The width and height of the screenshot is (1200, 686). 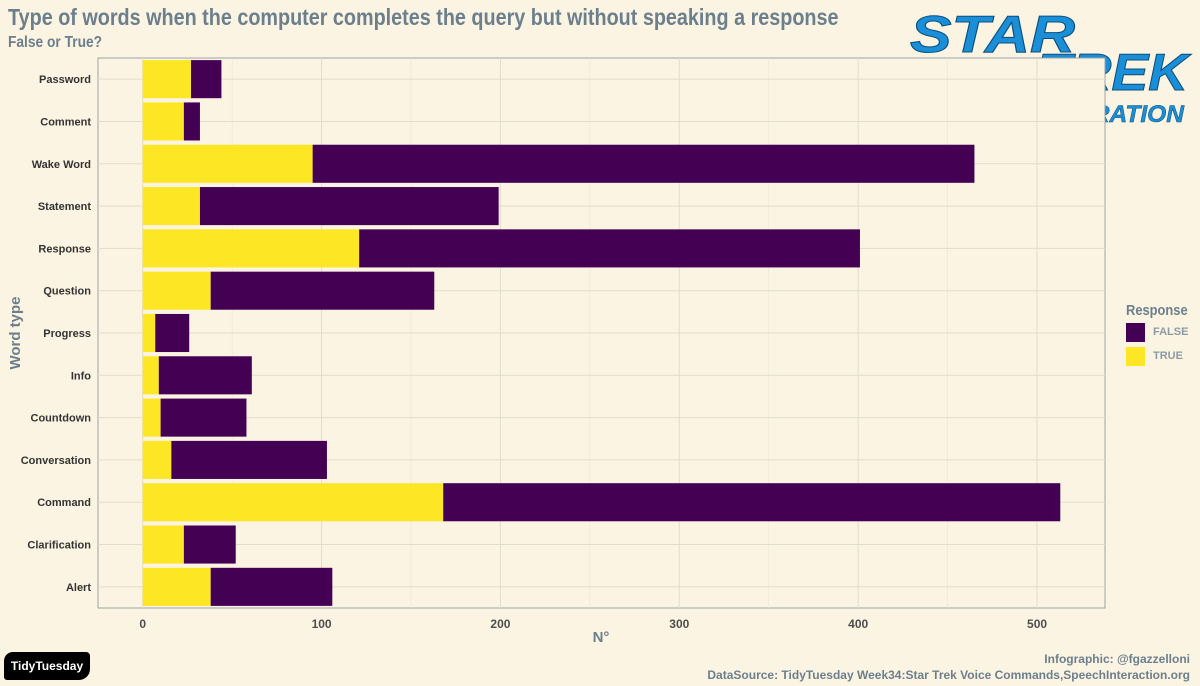 What do you see at coordinates (15, 332) in the screenshot?
I see `y-axis-label: Word type` at bounding box center [15, 332].